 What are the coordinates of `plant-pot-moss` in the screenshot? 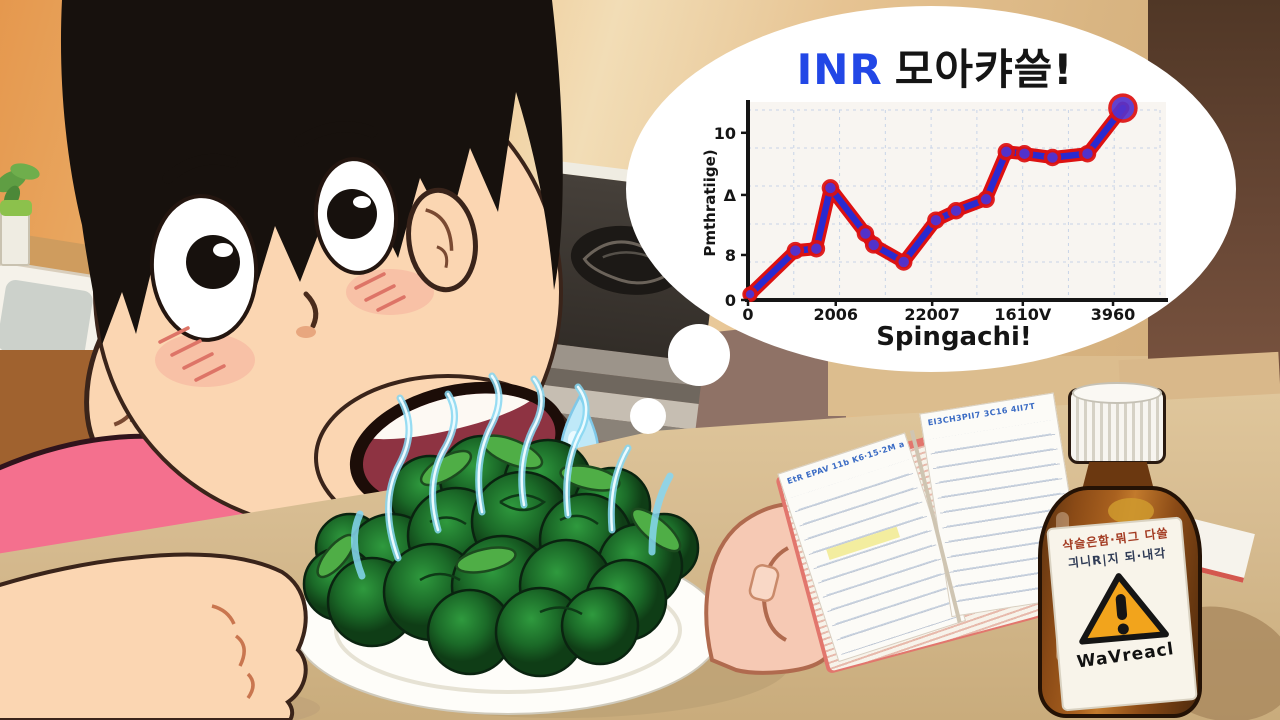 It's located at (16, 208).